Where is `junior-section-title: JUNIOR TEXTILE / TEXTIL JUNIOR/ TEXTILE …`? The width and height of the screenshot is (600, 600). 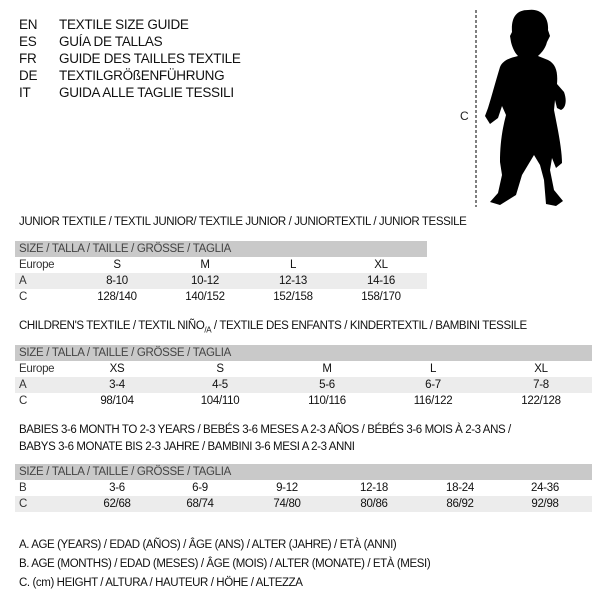
junior-section-title: JUNIOR TEXTILE / TEXTIL JUNIOR/ TEXTILE … is located at coordinates (243, 222).